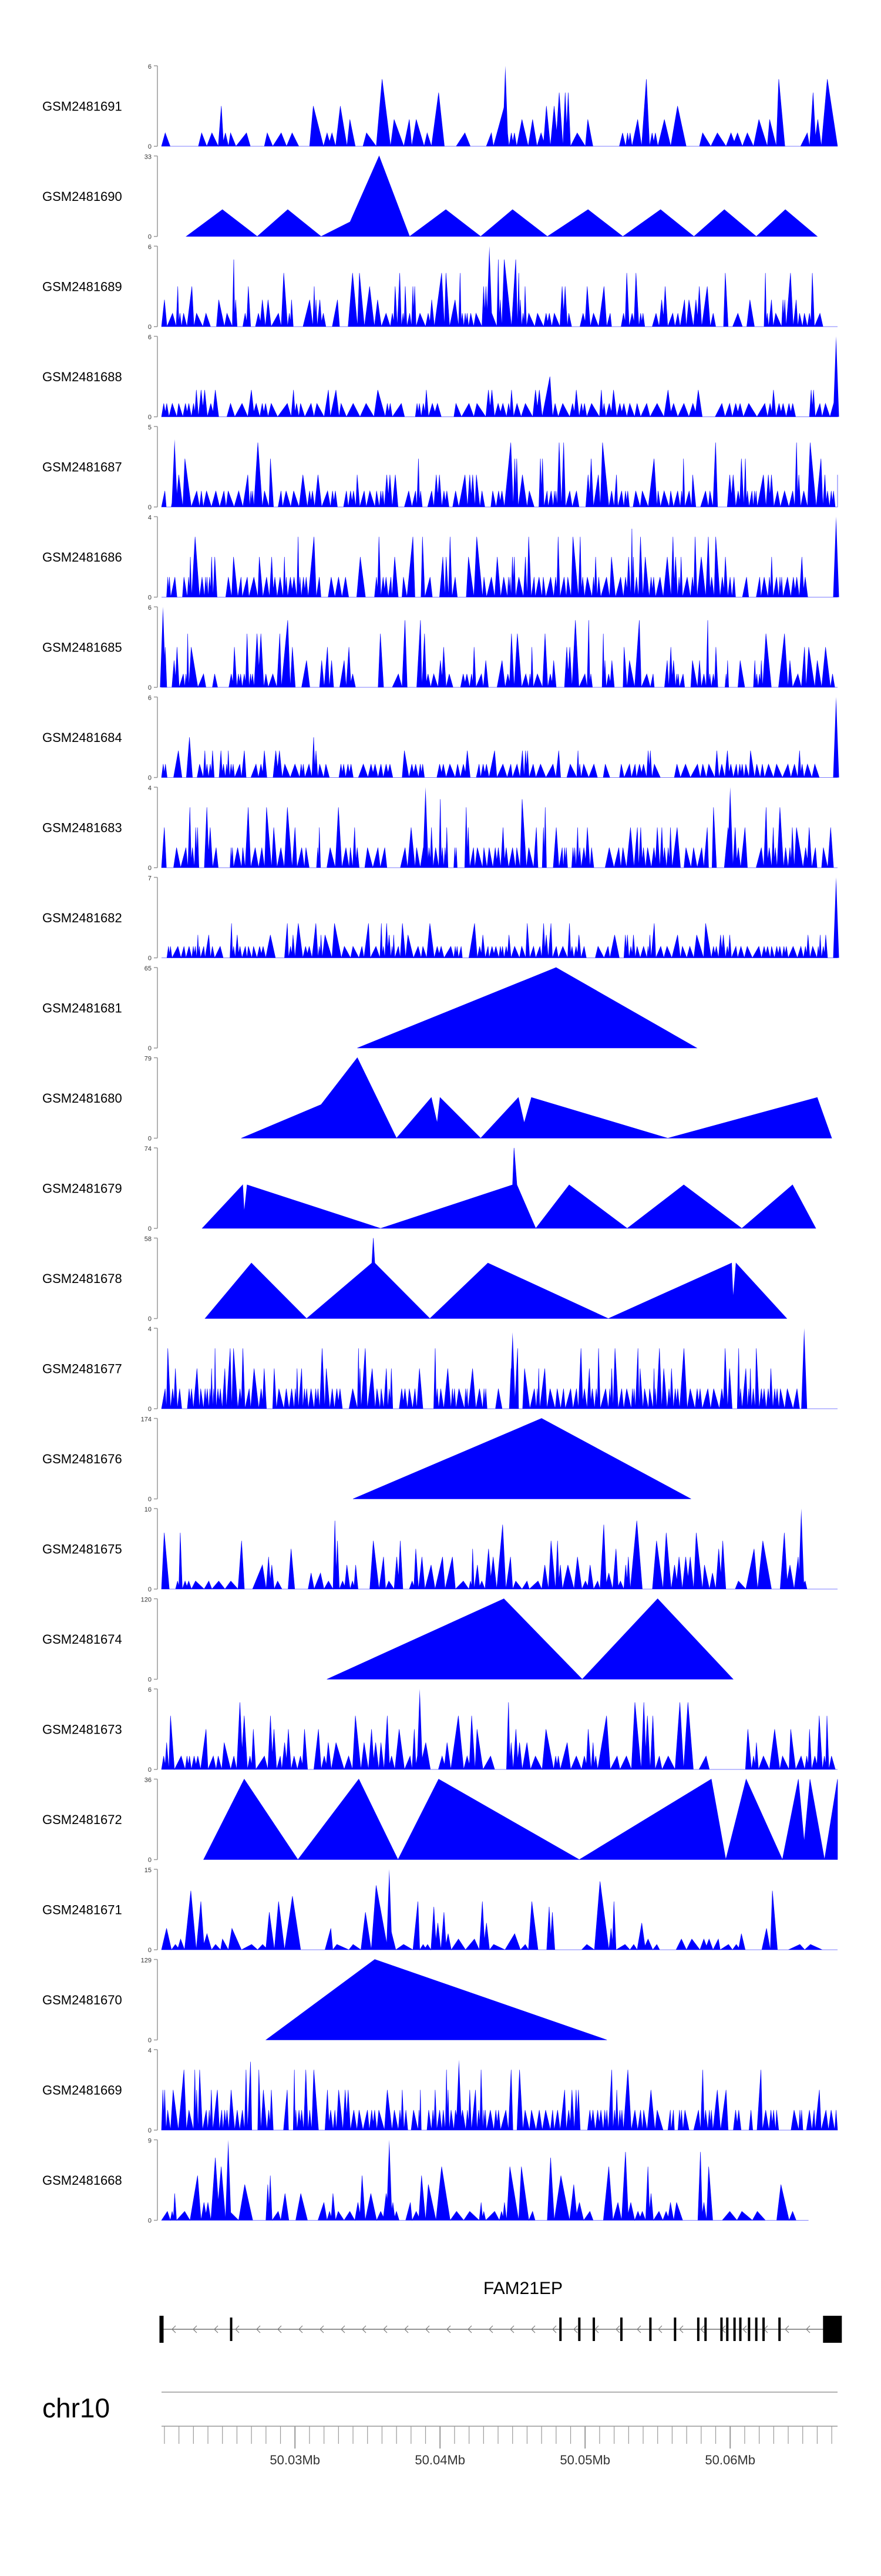  What do you see at coordinates (148, 1509) in the screenshot?
I see `y-max-label: 10` at bounding box center [148, 1509].